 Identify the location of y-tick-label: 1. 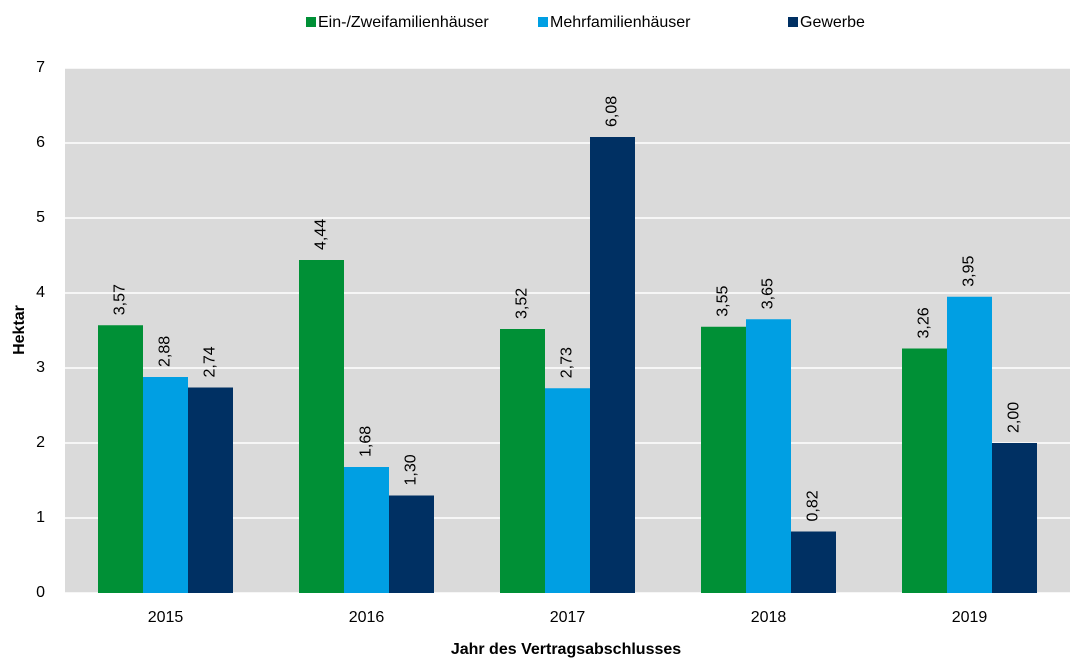
(40, 517).